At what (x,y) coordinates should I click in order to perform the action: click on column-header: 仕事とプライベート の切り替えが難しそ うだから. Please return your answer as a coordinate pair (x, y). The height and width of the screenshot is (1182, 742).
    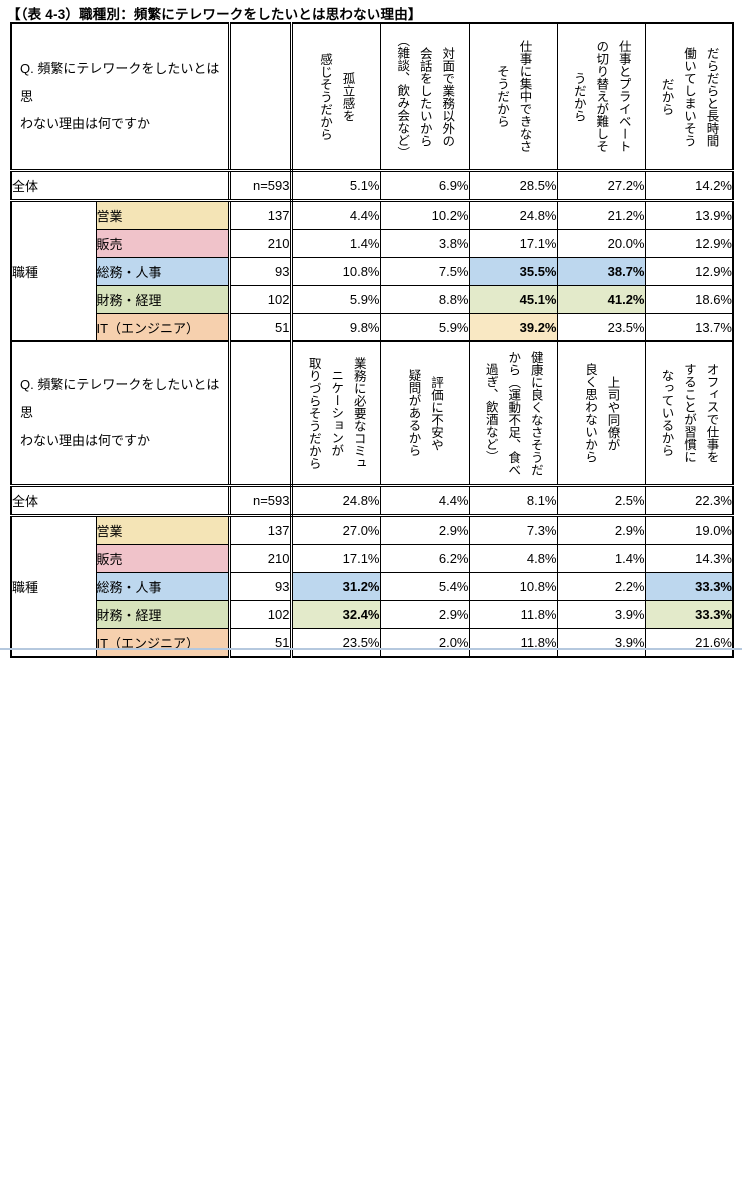
    Looking at the image, I should click on (601, 97).